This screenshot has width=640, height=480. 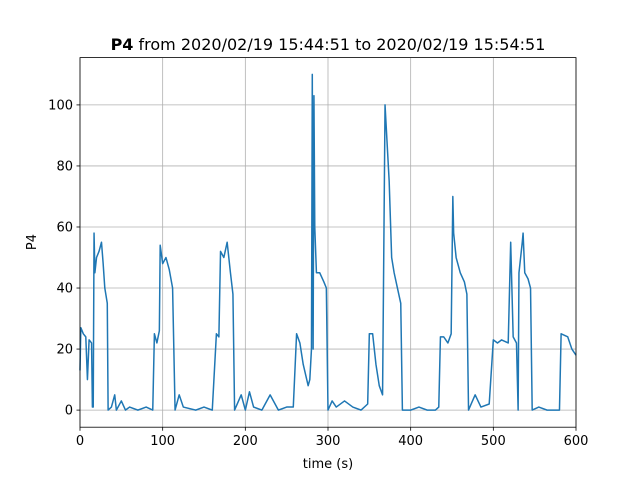 What do you see at coordinates (60, 105) in the screenshot?
I see `y-tick-label: 100` at bounding box center [60, 105].